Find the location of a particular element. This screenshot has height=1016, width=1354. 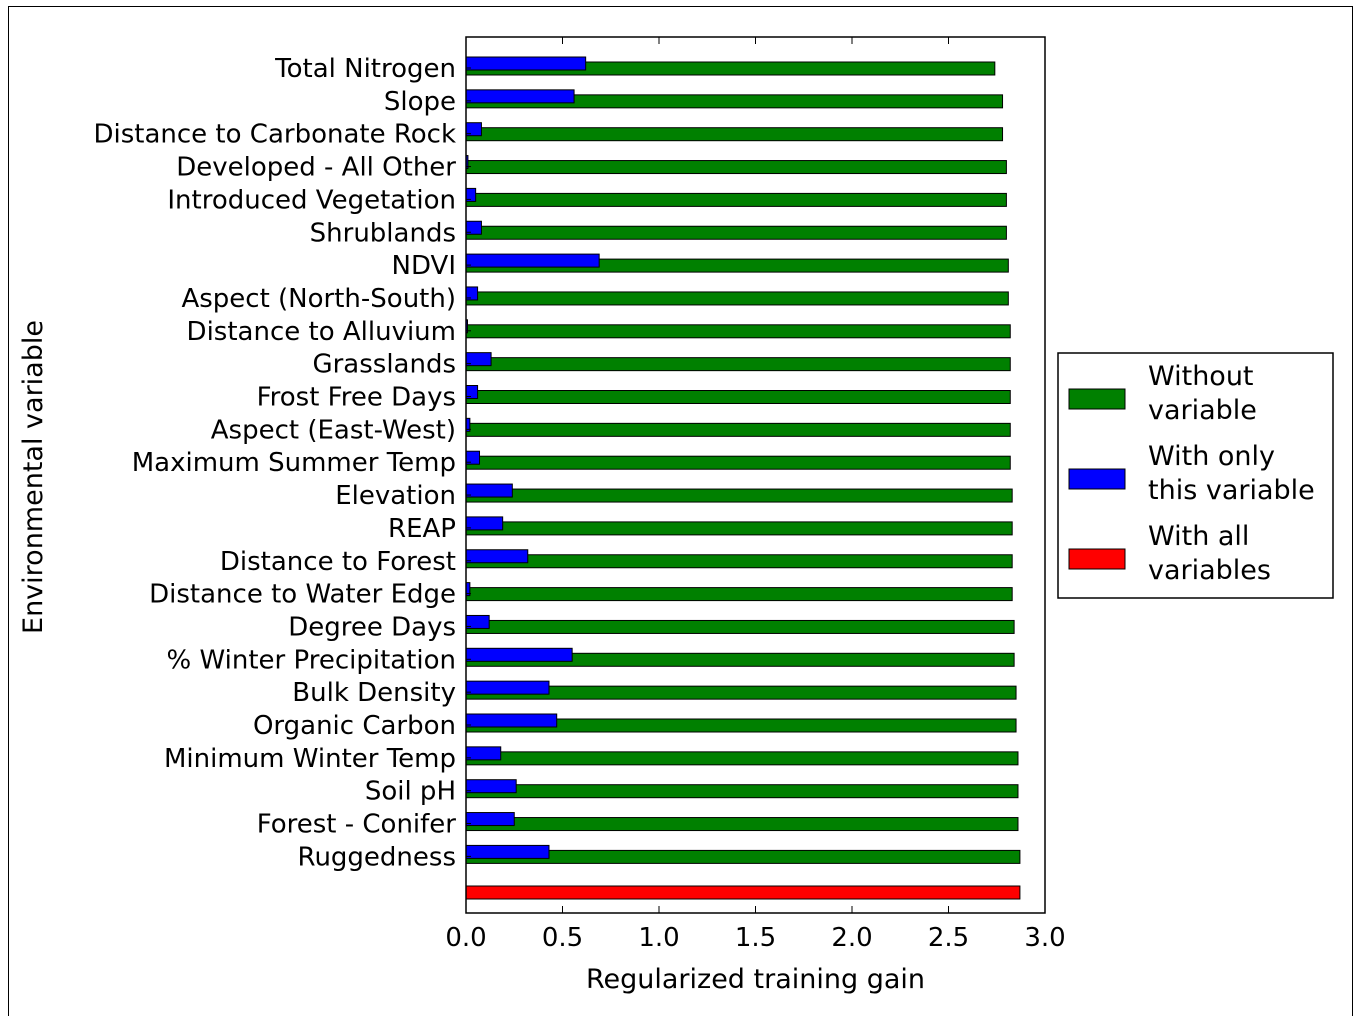

x-tick-label: 0.5 is located at coordinates (562, 938).